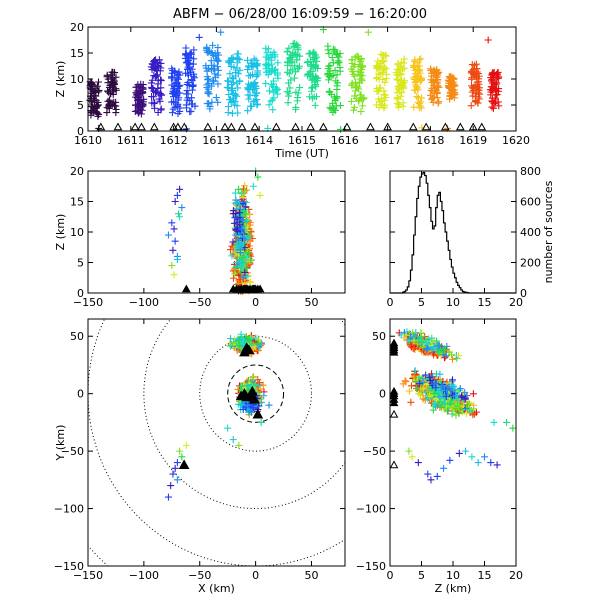 Image resolution: width=600 pixels, height=600 pixels. I want to click on x-tick-label: 1620, so click(516, 140).